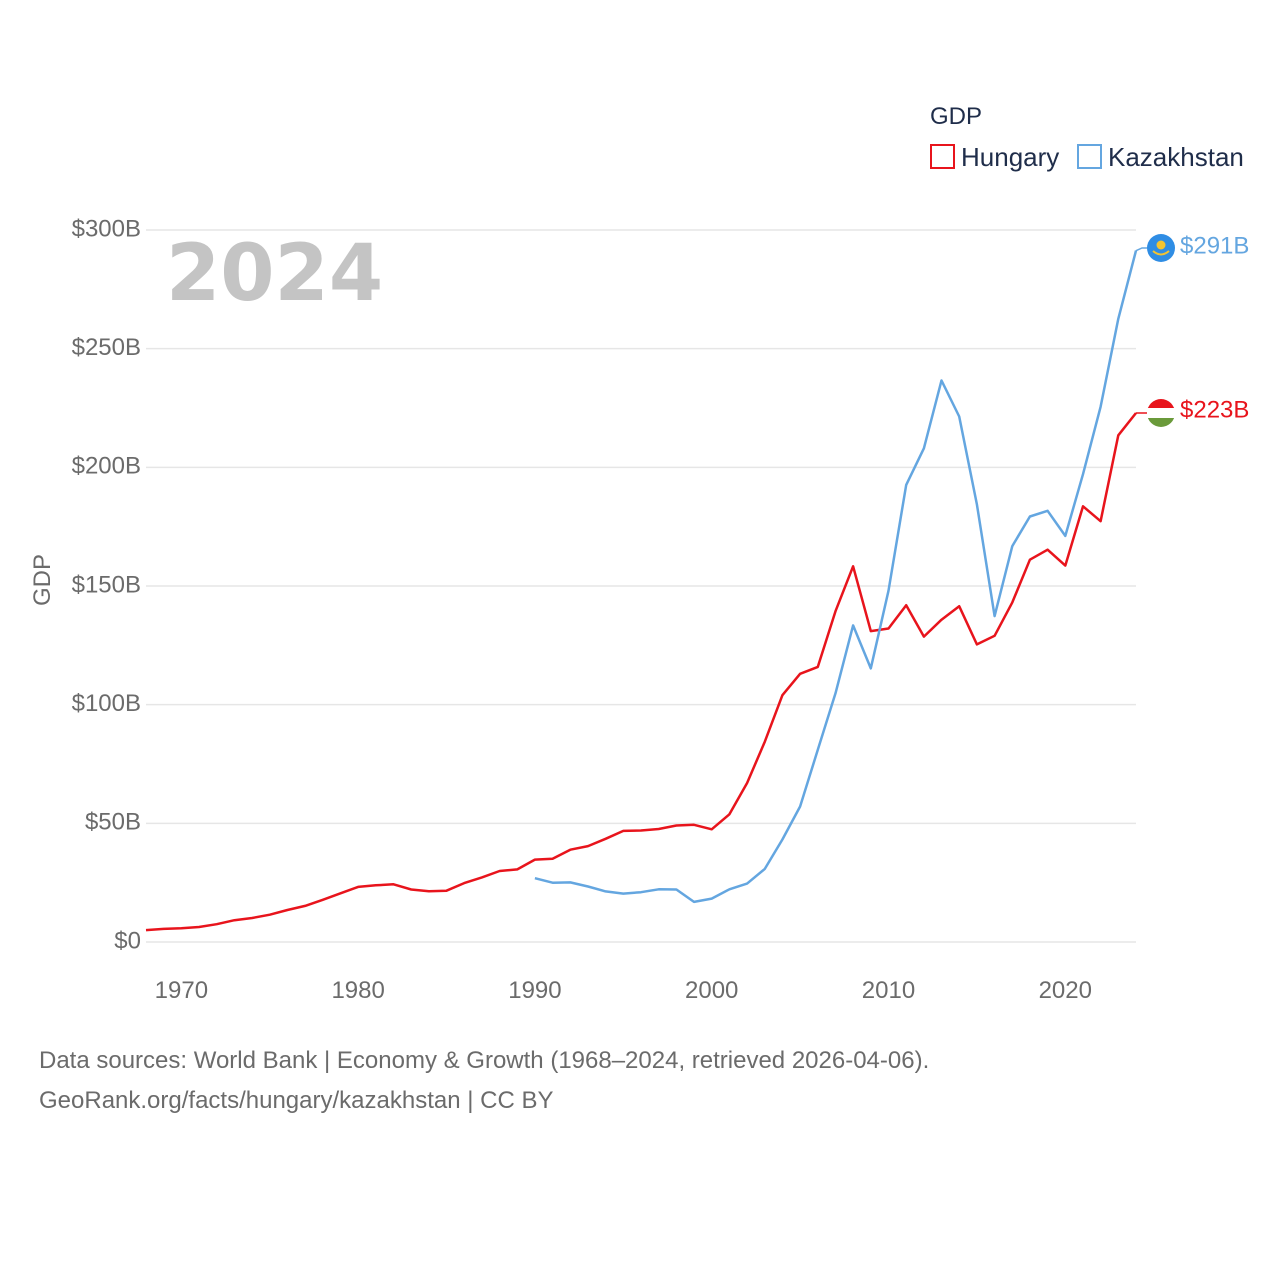 The height and width of the screenshot is (1280, 1280). Describe the element at coordinates (888, 990) in the screenshot. I see `x-tick-label: 2010` at that location.